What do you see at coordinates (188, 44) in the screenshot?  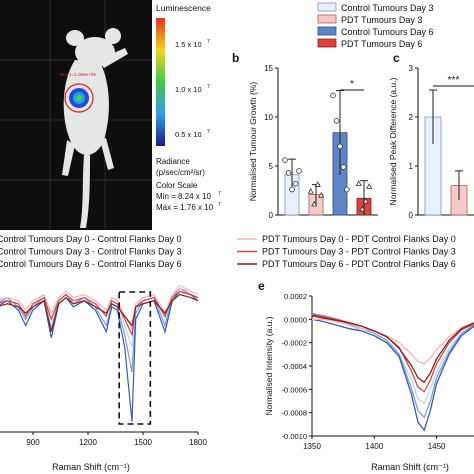 I see `colorbar-tick-label: 1.5 x 10` at bounding box center [188, 44].